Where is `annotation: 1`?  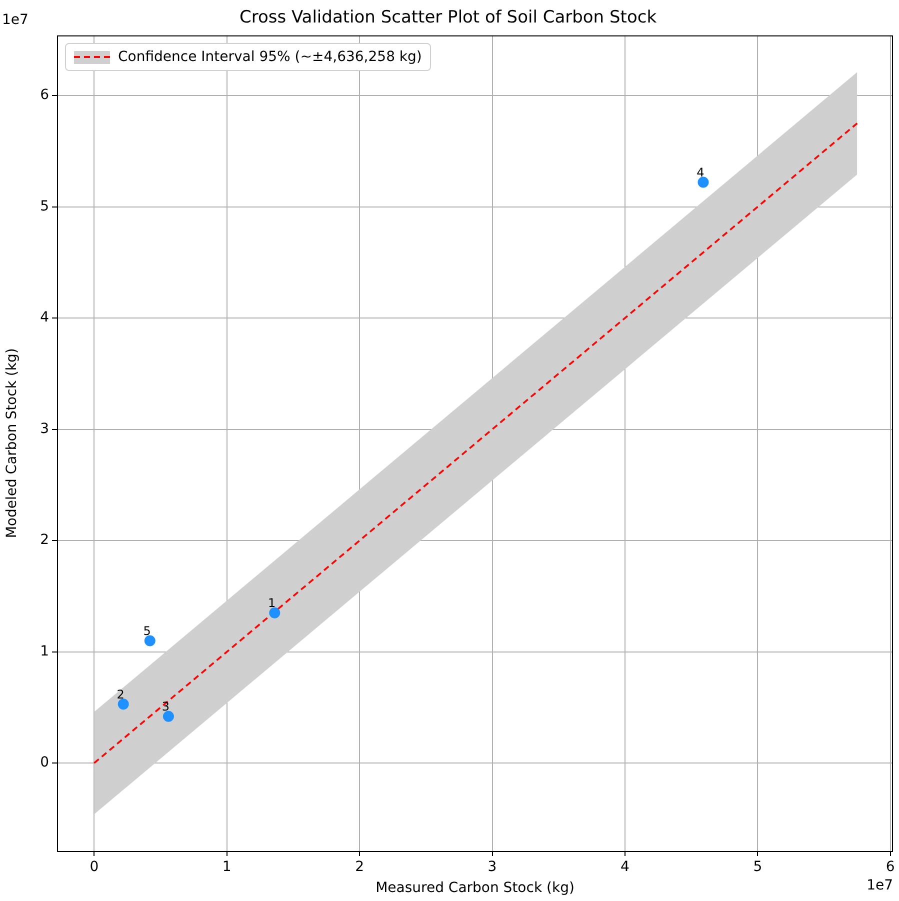
annotation: 1 is located at coordinates (272, 603).